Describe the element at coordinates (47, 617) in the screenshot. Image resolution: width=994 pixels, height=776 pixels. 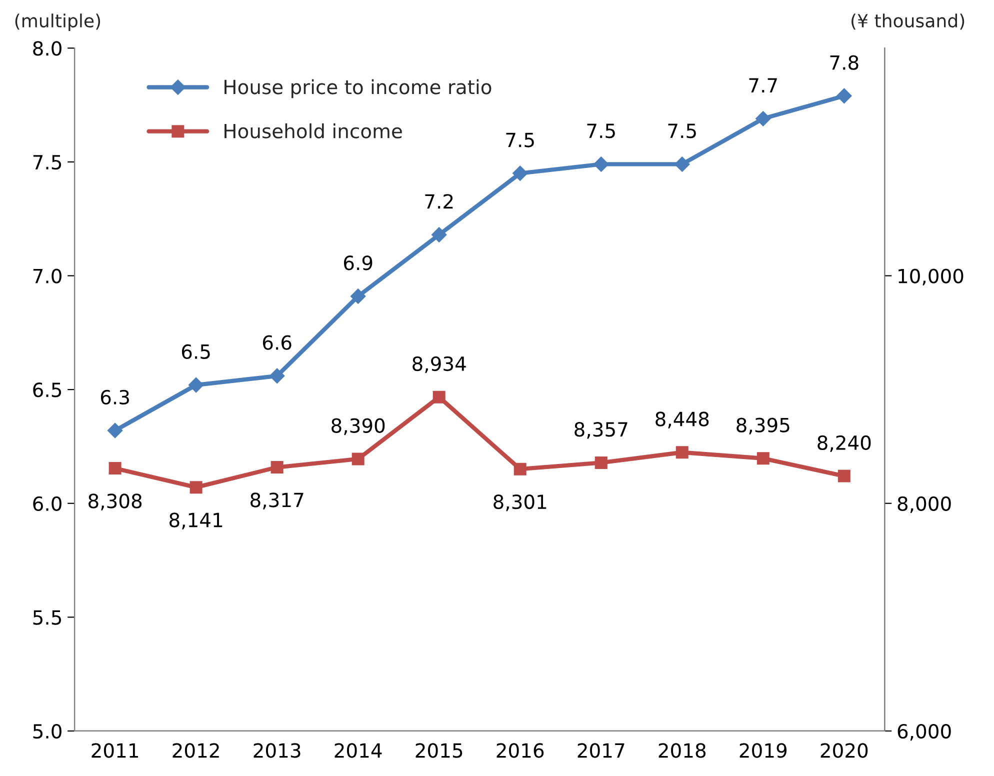
I see `y-tick-label: 5.5` at that location.